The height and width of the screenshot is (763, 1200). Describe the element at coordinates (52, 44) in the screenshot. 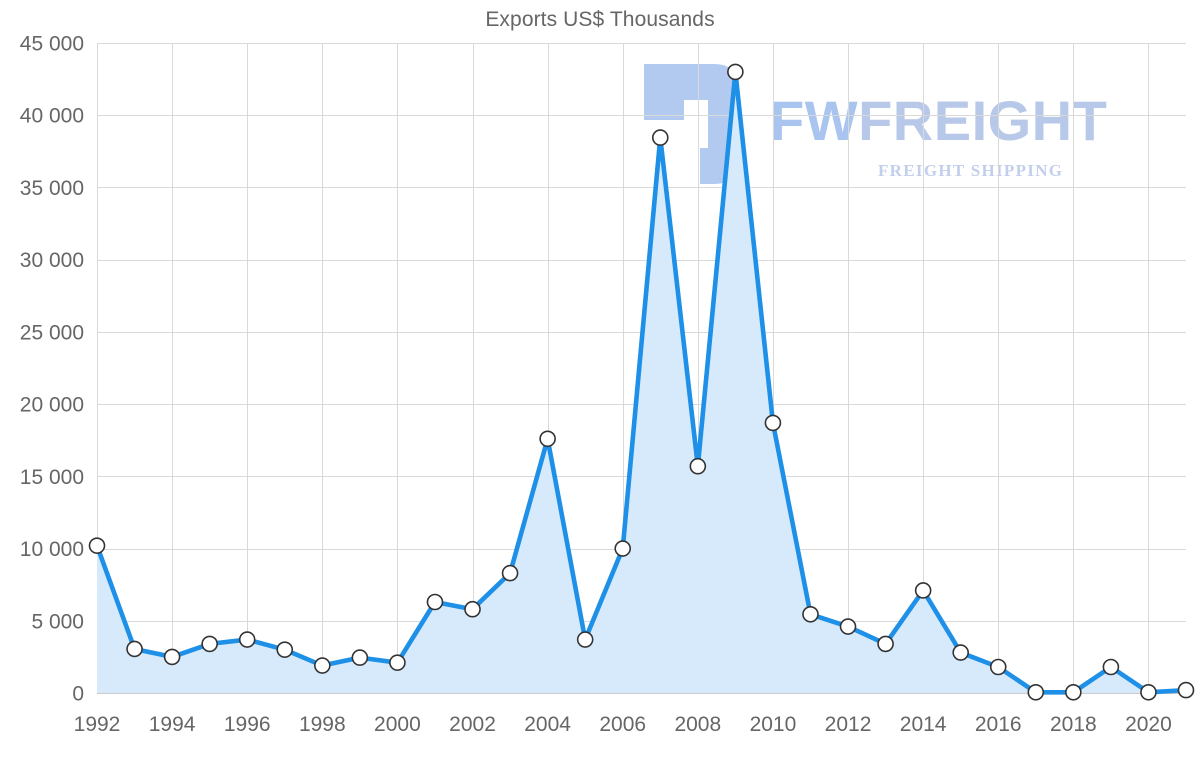

I see `y-tick-label: 45 000` at that location.